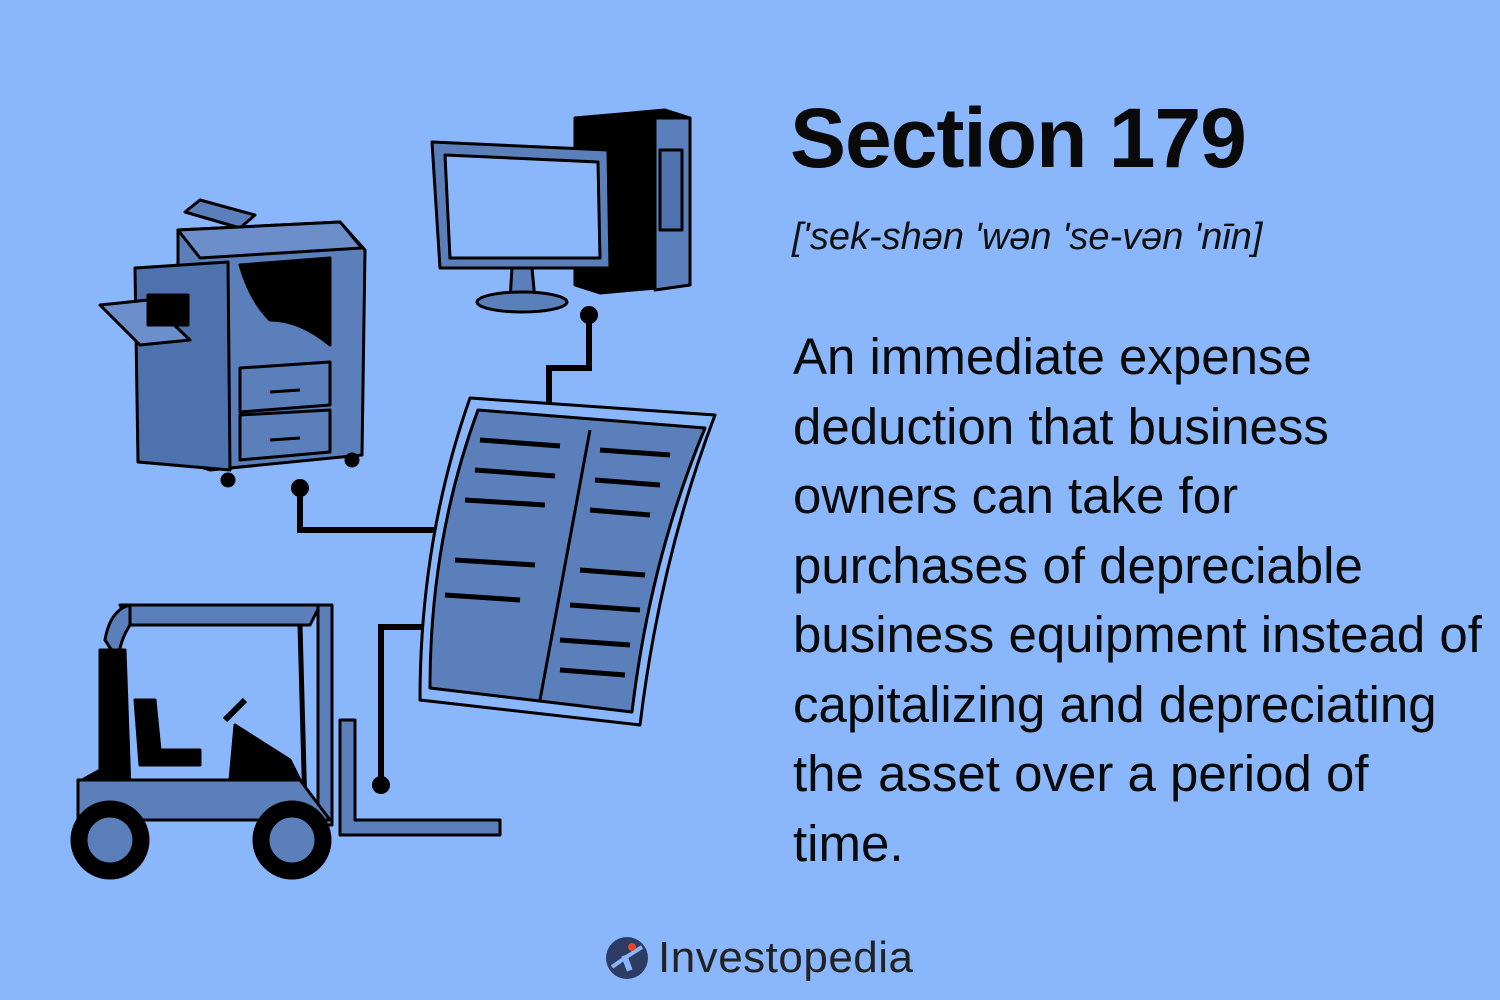 This screenshot has height=1000, width=1500. What do you see at coordinates (627, 958) in the screenshot?
I see `investopedia-logo-icon` at bounding box center [627, 958].